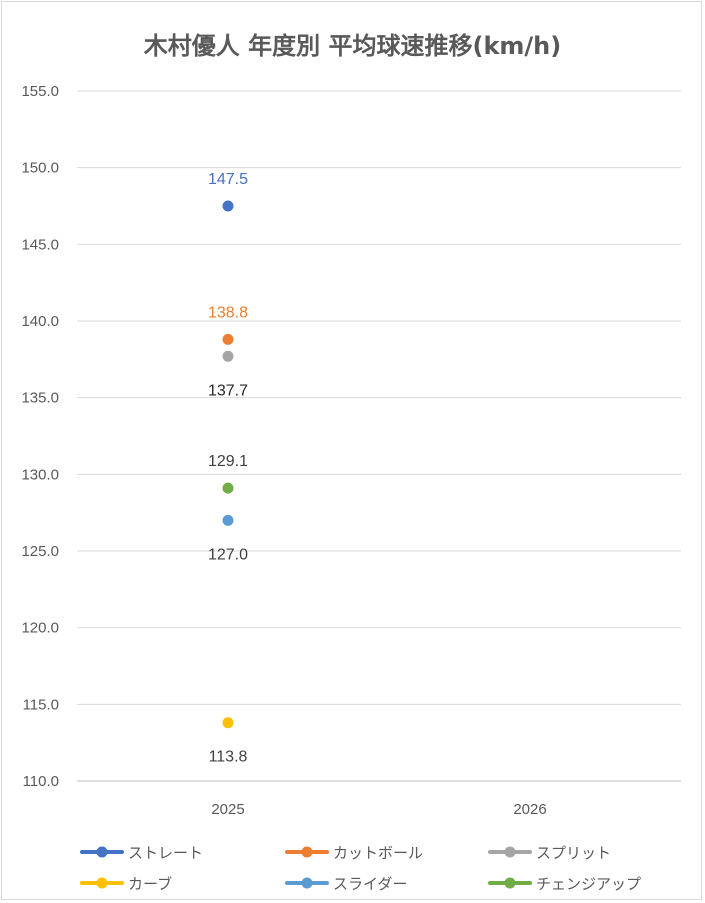  Describe the element at coordinates (228, 554) in the screenshot. I see `data-label: 127.0` at that location.